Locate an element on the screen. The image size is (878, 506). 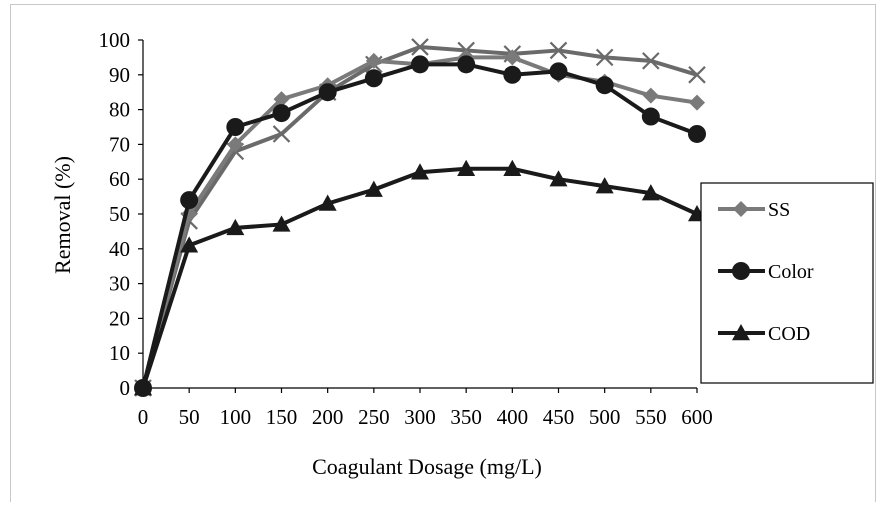
y-tick-label: 40 is located at coordinates (119, 249).